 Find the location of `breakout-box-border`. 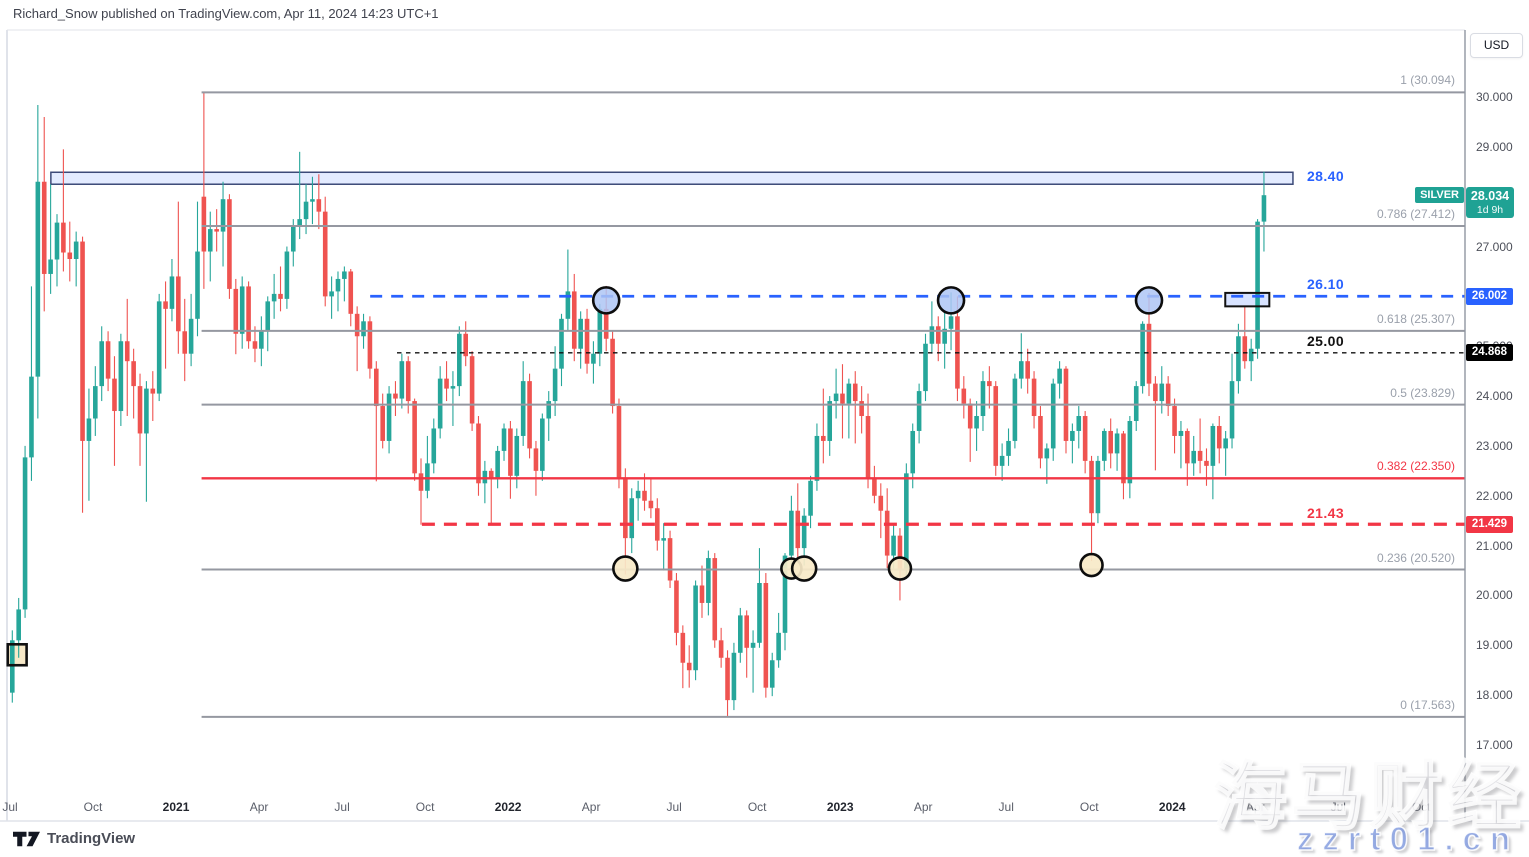

breakout-box-border is located at coordinates (1247, 299).